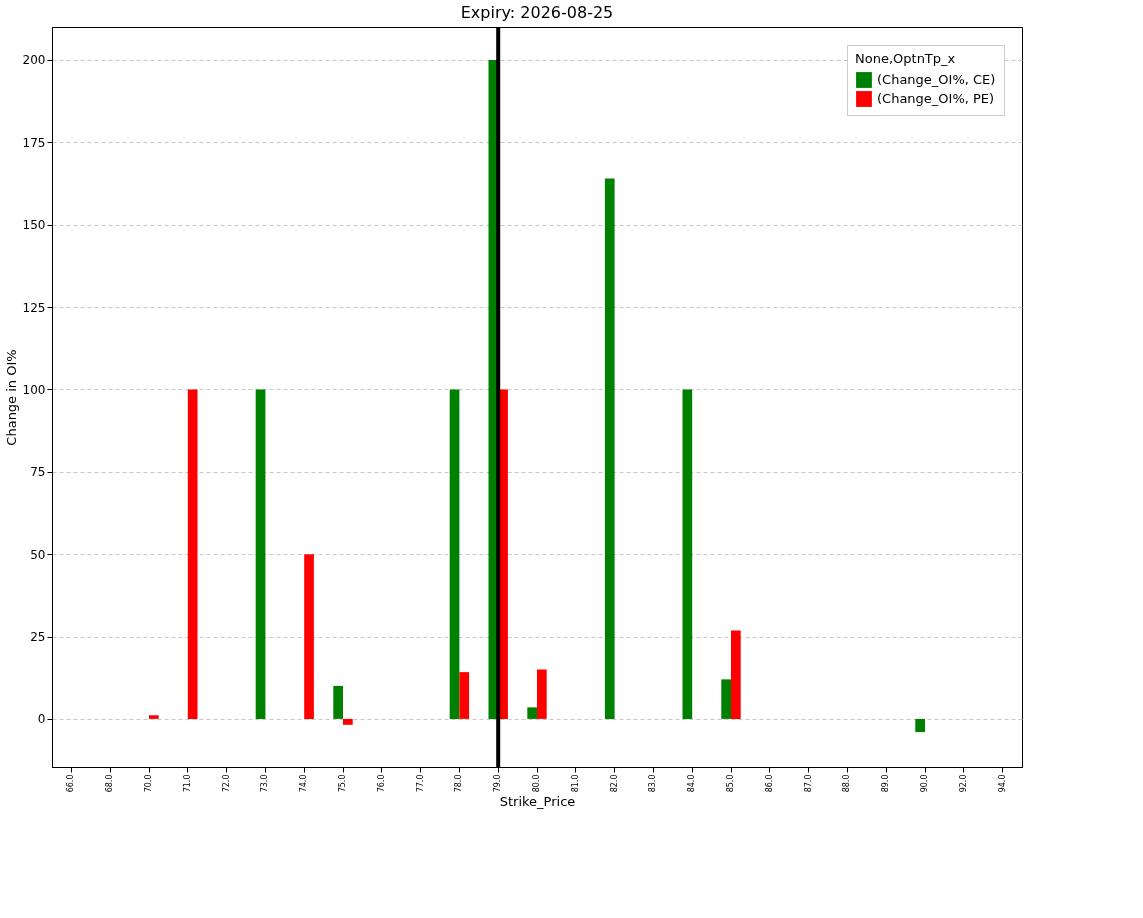 Image resolution: width=1143 pixels, height=918 pixels. What do you see at coordinates (808, 783) in the screenshot?
I see `x-tick-label: 87.0` at bounding box center [808, 783].